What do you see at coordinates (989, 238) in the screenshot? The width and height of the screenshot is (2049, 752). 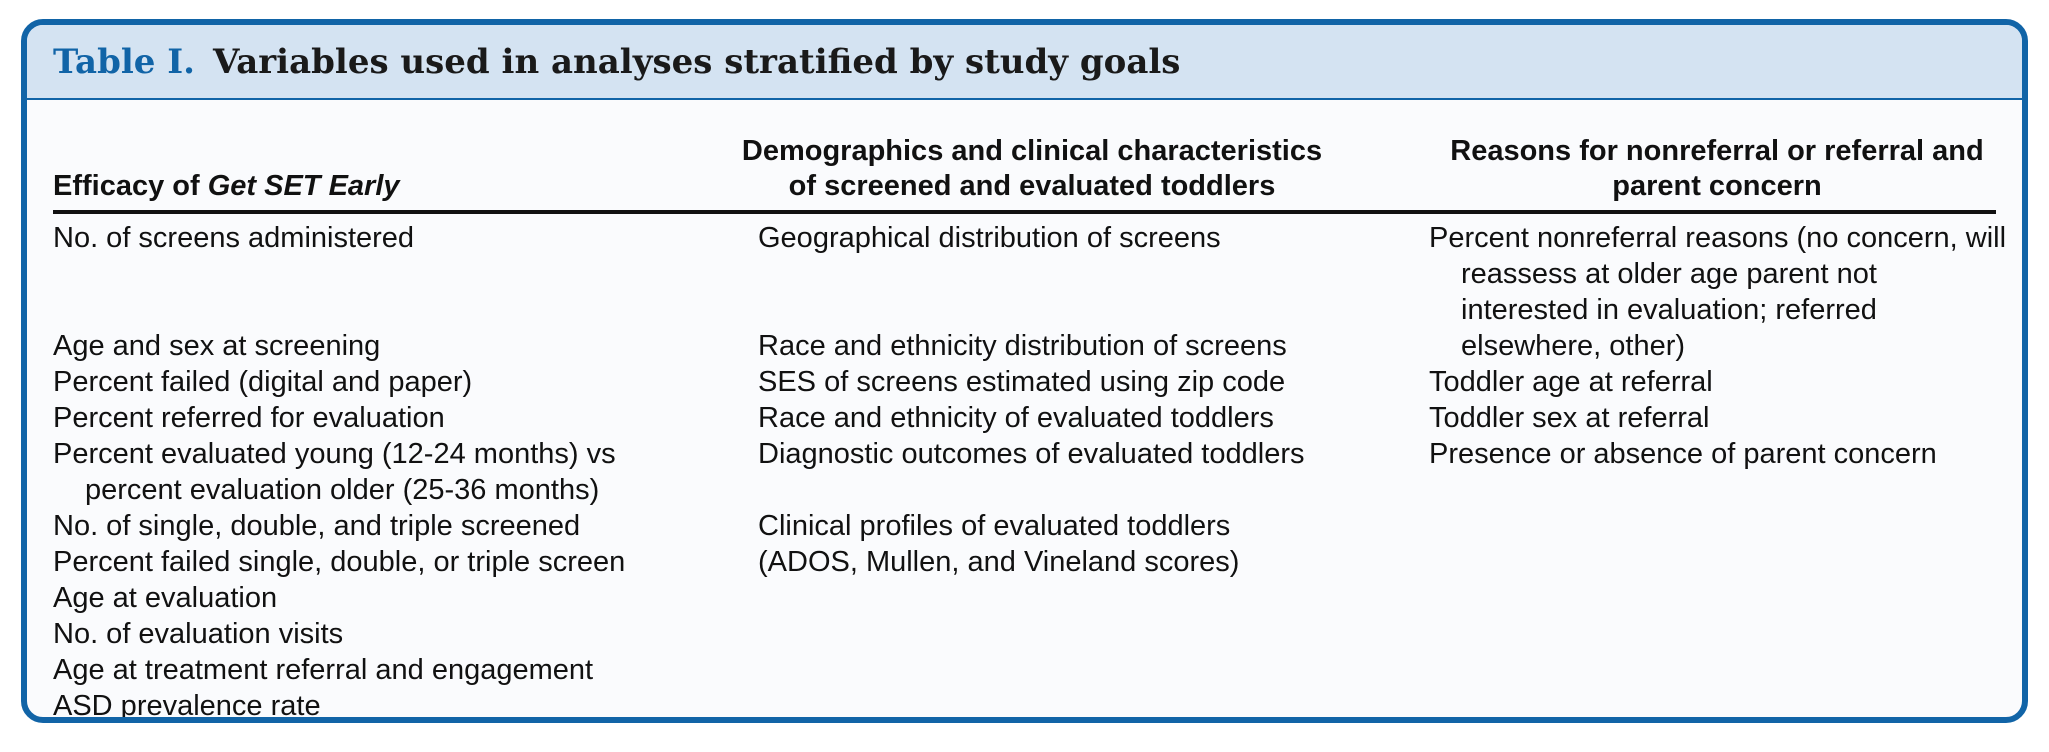 I see `table-cell: Geographical distribution of screens` at bounding box center [989, 238].